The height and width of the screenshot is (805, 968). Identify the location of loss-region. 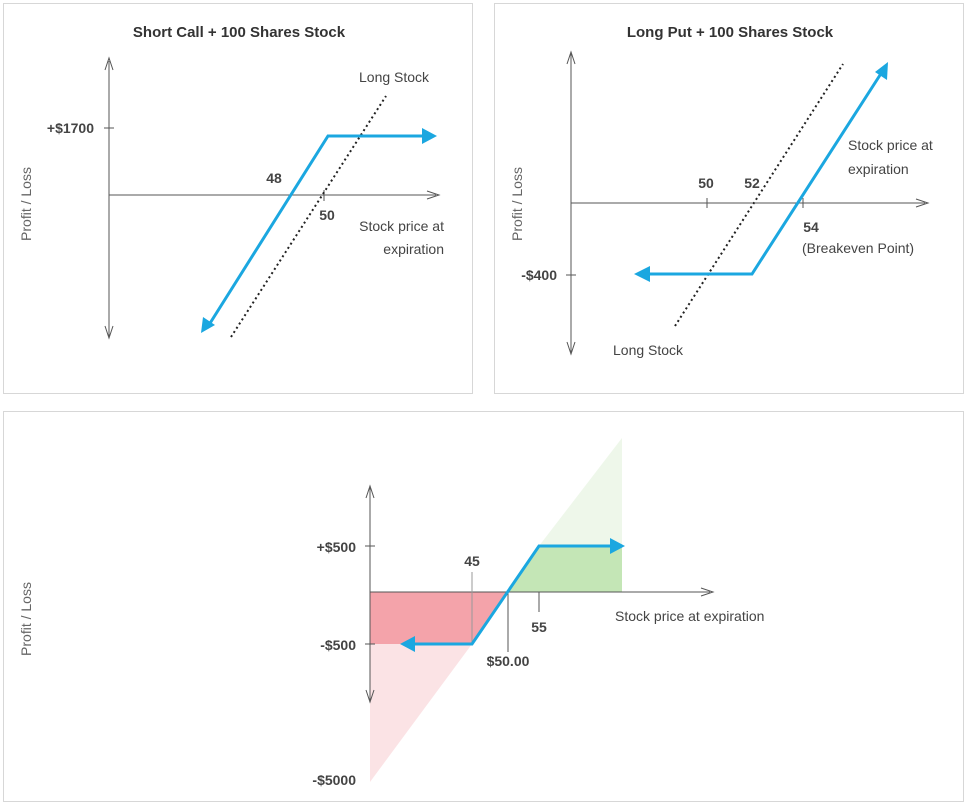
(439, 618).